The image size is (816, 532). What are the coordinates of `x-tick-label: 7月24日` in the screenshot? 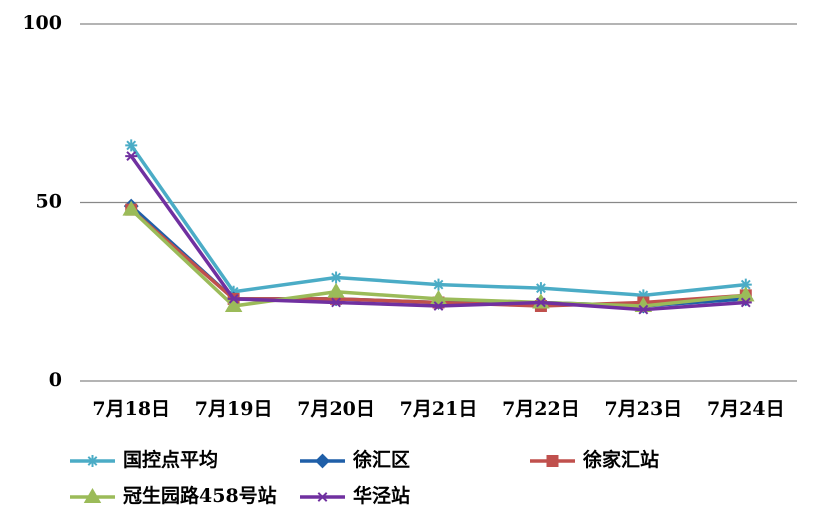 It's located at (746, 409).